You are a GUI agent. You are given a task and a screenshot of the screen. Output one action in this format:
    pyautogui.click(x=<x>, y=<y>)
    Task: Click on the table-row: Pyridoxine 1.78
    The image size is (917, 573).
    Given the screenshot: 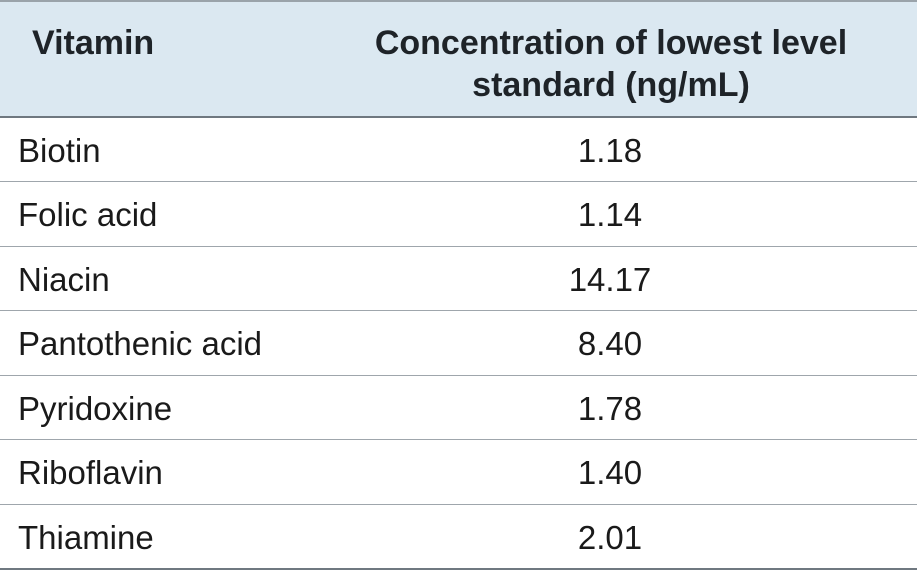 What is the action you would take?
    pyautogui.click(x=458, y=407)
    